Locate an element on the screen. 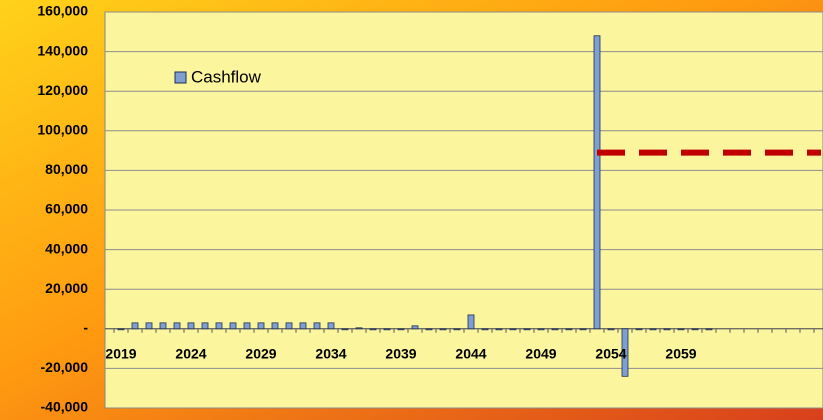 The width and height of the screenshot is (823, 420). y-tick-label: 120,000 is located at coordinates (62, 90).